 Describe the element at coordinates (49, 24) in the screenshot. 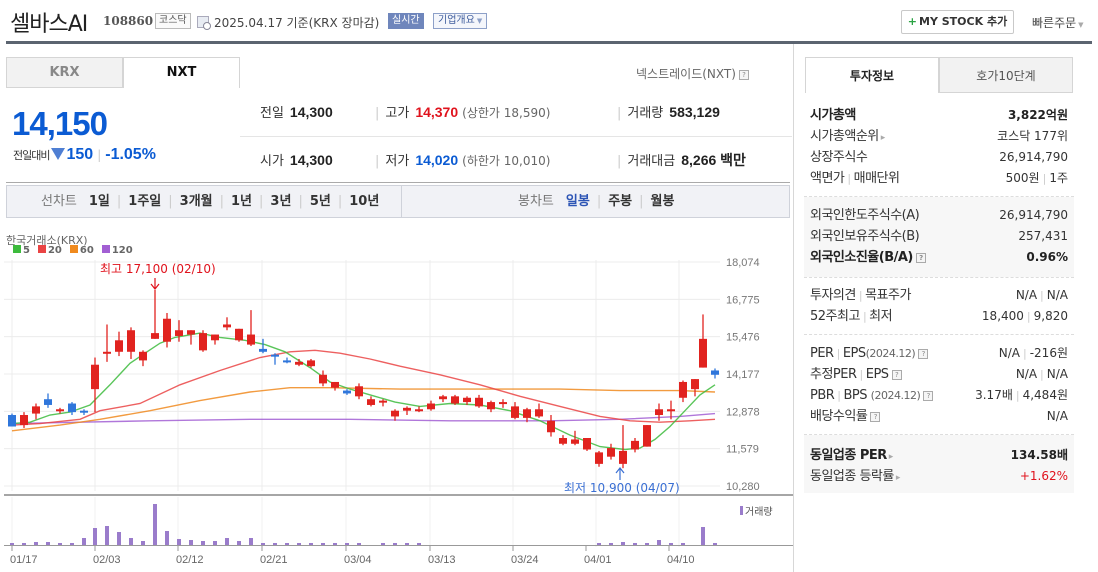

I see `stock-name: 셀바스AI` at that location.